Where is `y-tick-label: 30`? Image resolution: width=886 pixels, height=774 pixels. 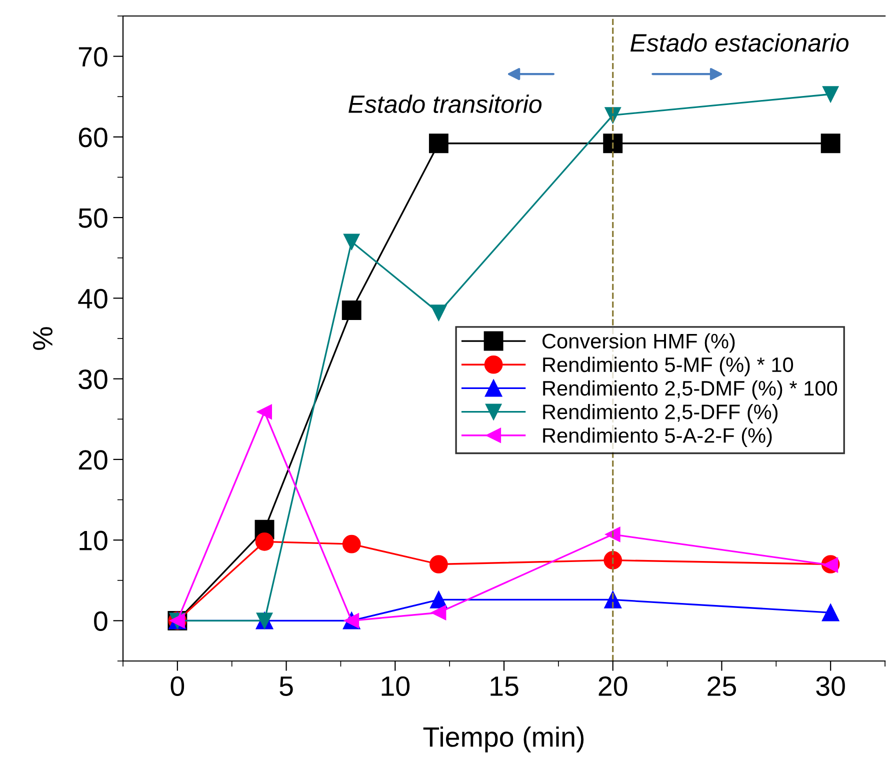 y-tick-label: 30 is located at coordinates (93, 379).